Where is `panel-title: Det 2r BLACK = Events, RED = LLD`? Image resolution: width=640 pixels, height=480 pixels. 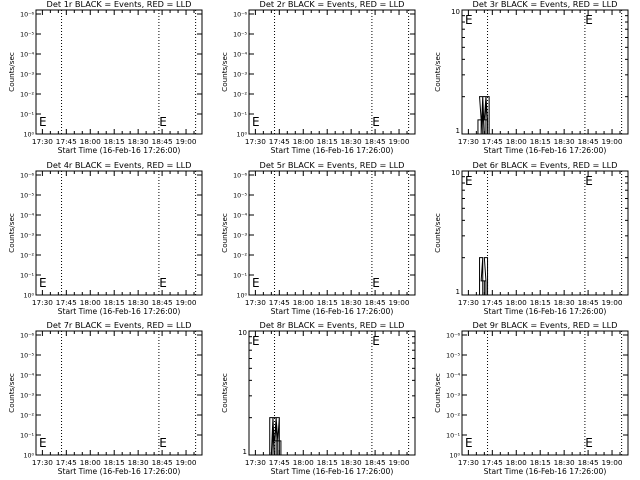
panel-title: Det 2r BLACK = Events, RED = LLD is located at coordinates (332, 4).